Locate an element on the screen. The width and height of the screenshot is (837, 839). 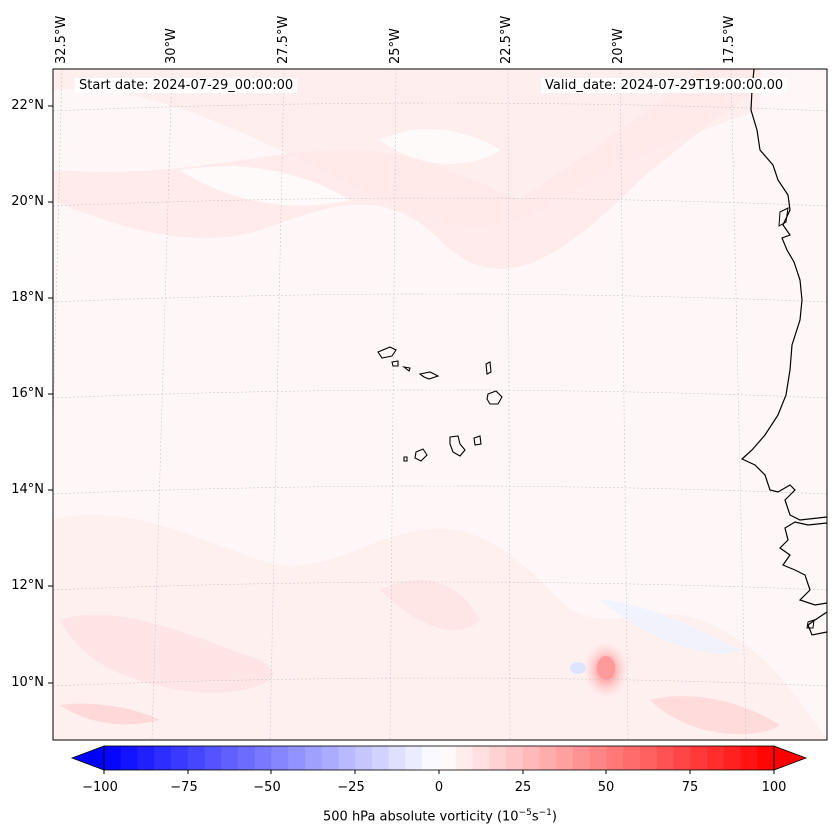
lat-label-10n: 10°N is located at coordinates (27, 682).